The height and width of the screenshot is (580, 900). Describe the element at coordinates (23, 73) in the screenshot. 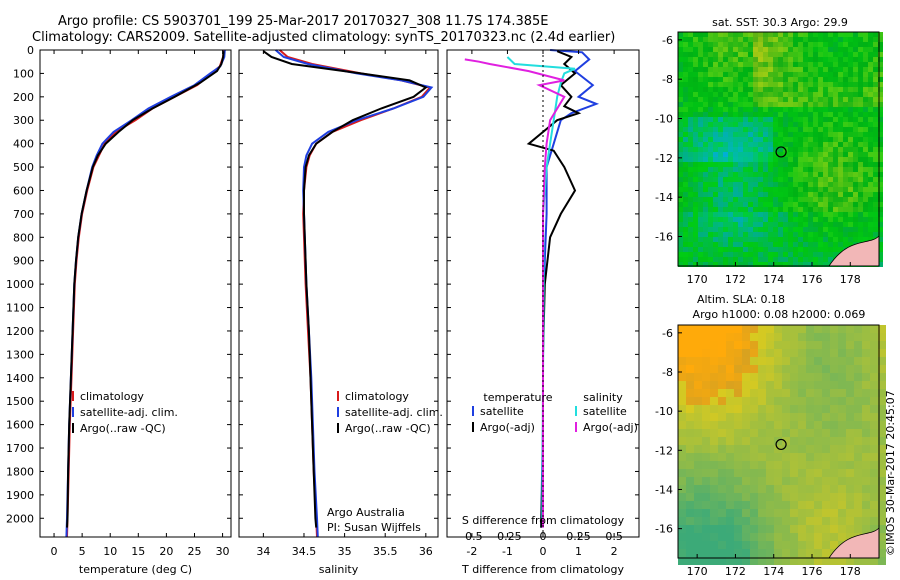

I see `y-tick-label: 100` at that location.